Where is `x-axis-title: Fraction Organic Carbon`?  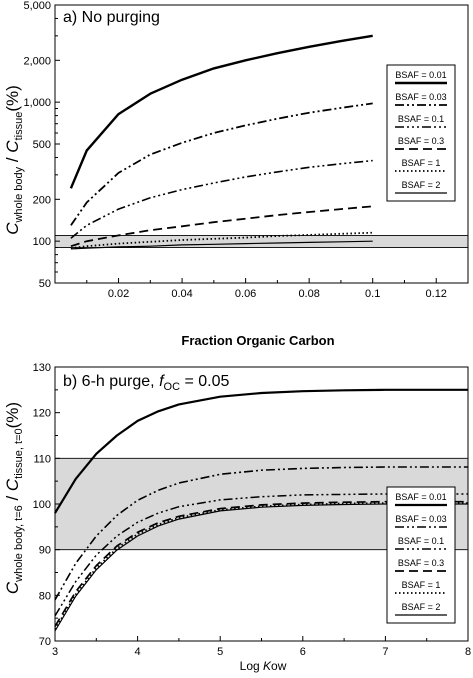 x-axis-title: Fraction Organic Carbon is located at coordinates (257, 340).